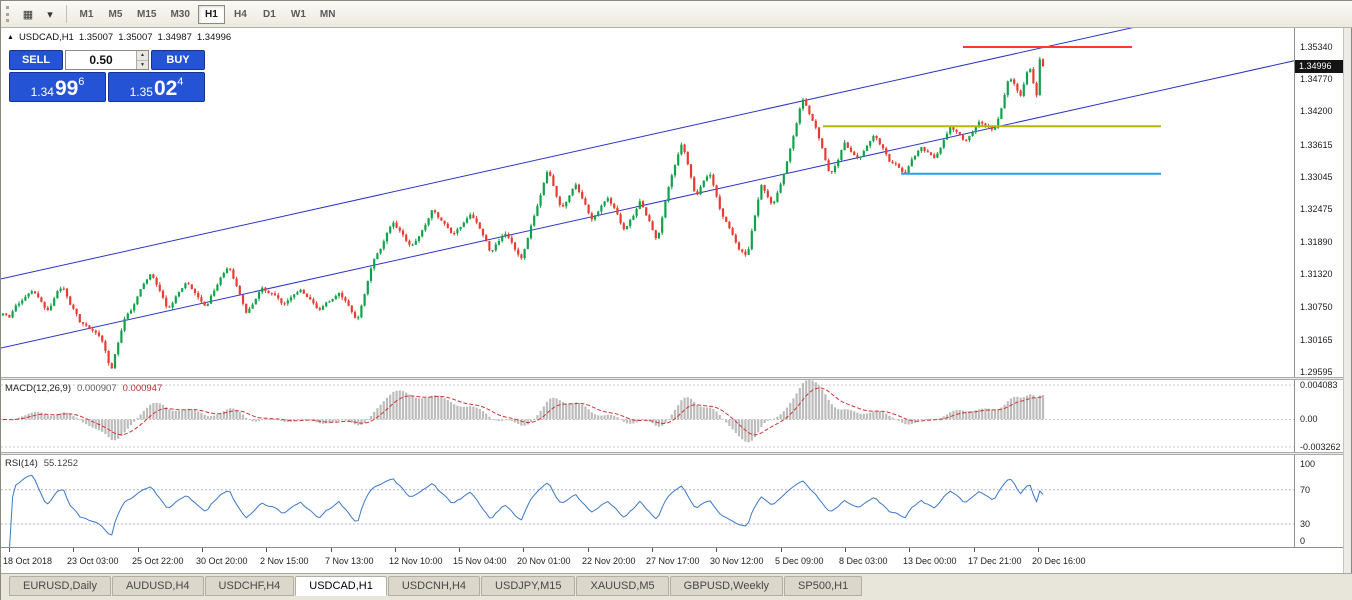 The height and width of the screenshot is (600, 1352). What do you see at coordinates (528, 586) in the screenshot?
I see `chart-tab: USDJPY,M15` at bounding box center [528, 586].